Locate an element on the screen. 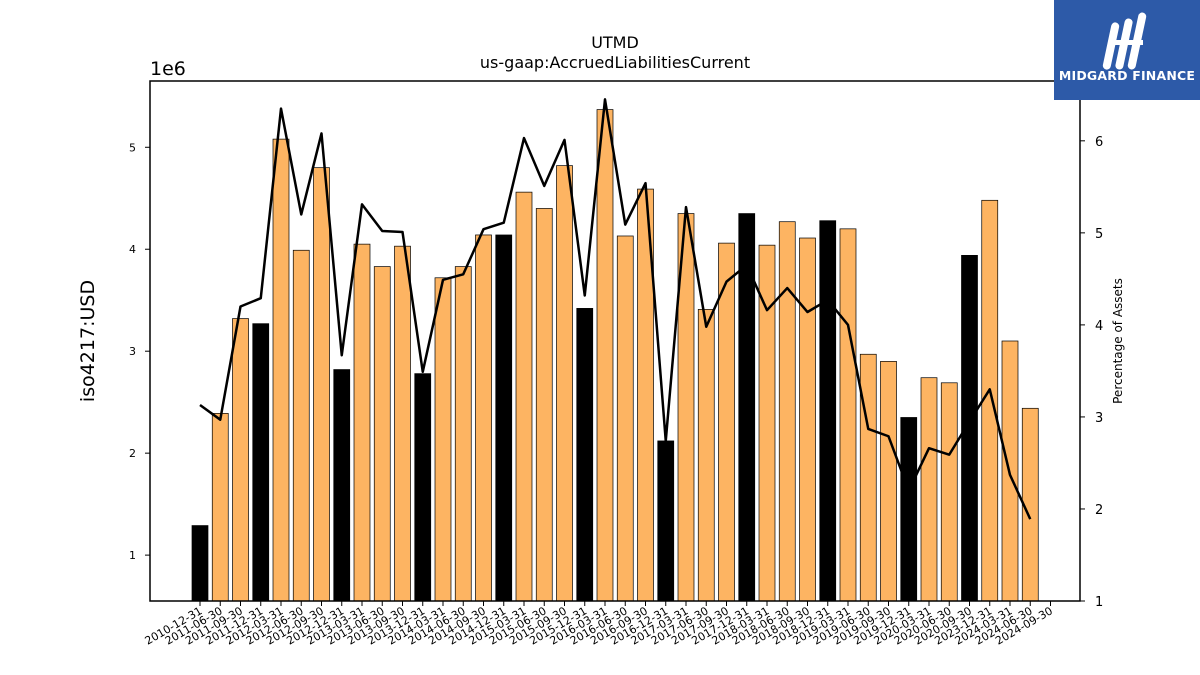 The image size is (1200, 675). y2-axis-ticks: 1 2 3 4 5 6 is located at coordinates (1091, 372).